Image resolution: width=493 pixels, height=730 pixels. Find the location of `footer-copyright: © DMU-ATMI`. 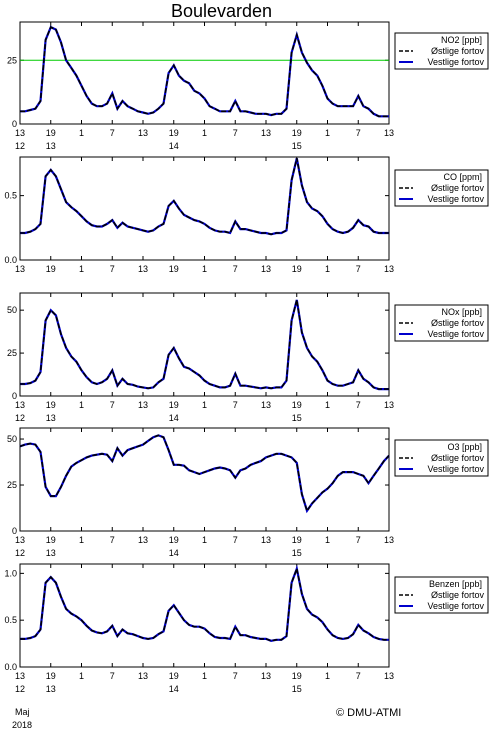

footer-copyright: © DMU-ATMI is located at coordinates (369, 713).